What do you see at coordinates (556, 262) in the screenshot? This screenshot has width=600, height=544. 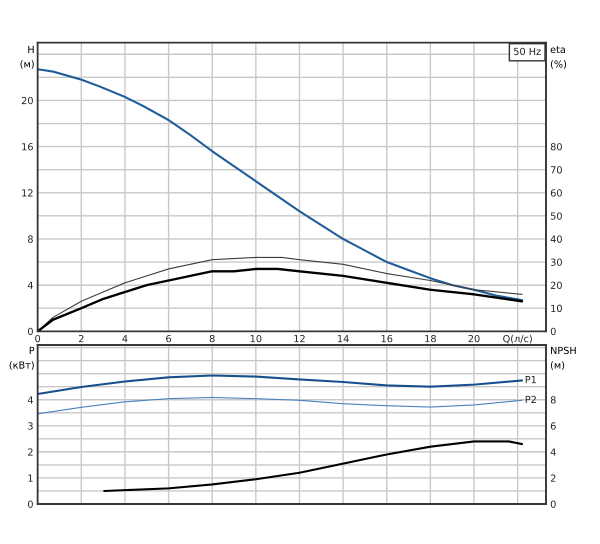 I see `y2-tick-label: 30` at bounding box center [556, 262].